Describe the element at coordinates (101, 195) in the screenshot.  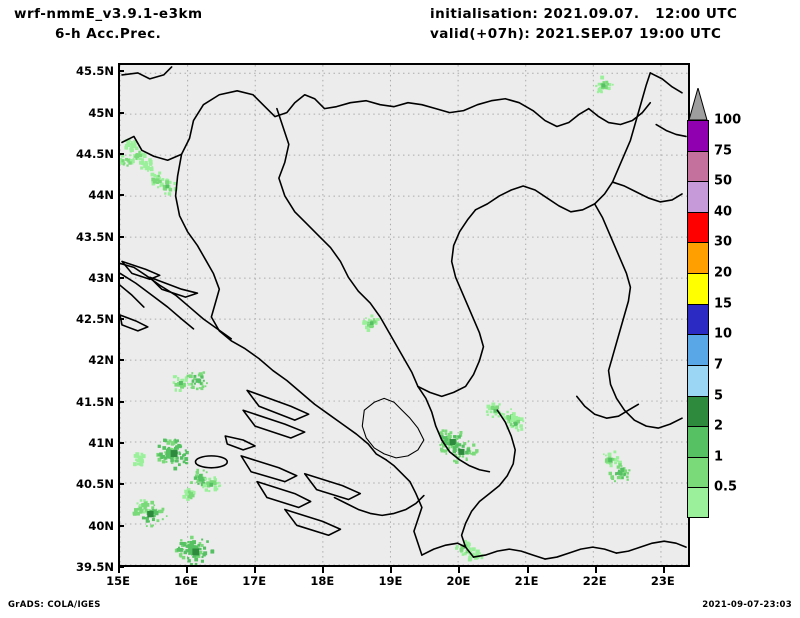
I see `y-axis-tick-label: 44N` at that location.